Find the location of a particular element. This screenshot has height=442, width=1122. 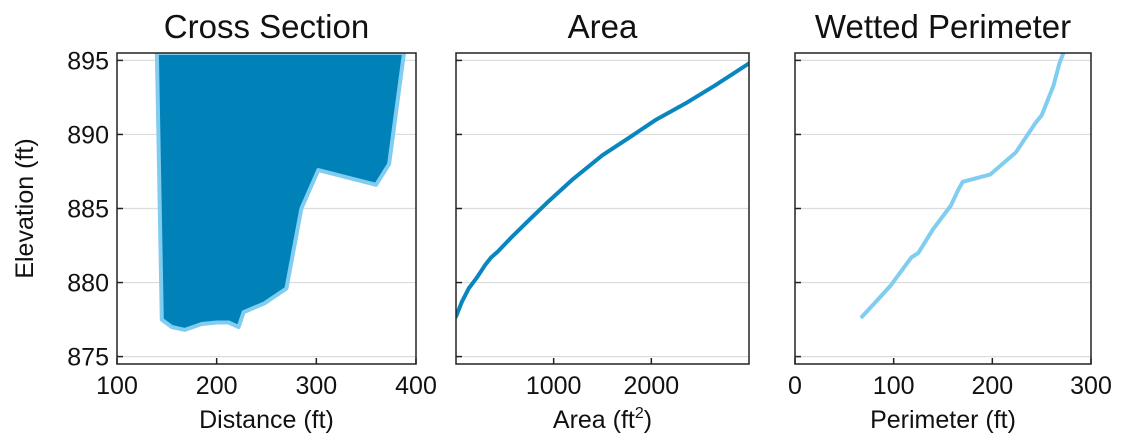

x-tick-label: 0 is located at coordinates (795, 386).